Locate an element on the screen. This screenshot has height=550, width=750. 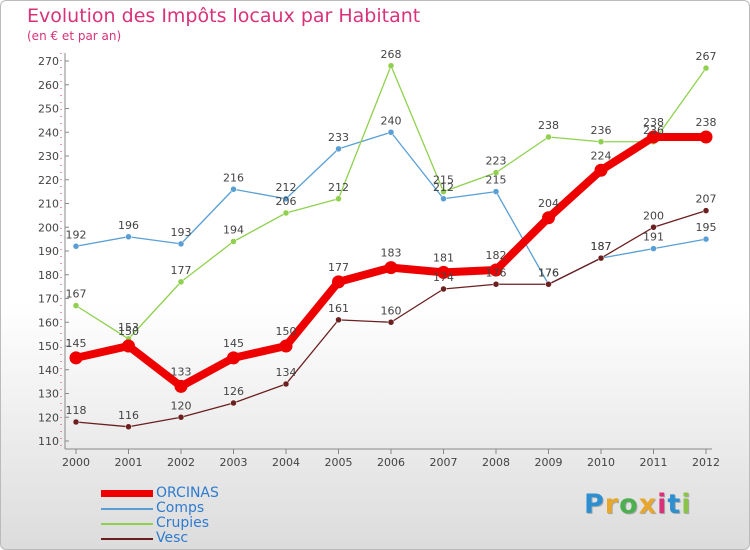
data-label-vesc: 134 is located at coordinates (286, 372).